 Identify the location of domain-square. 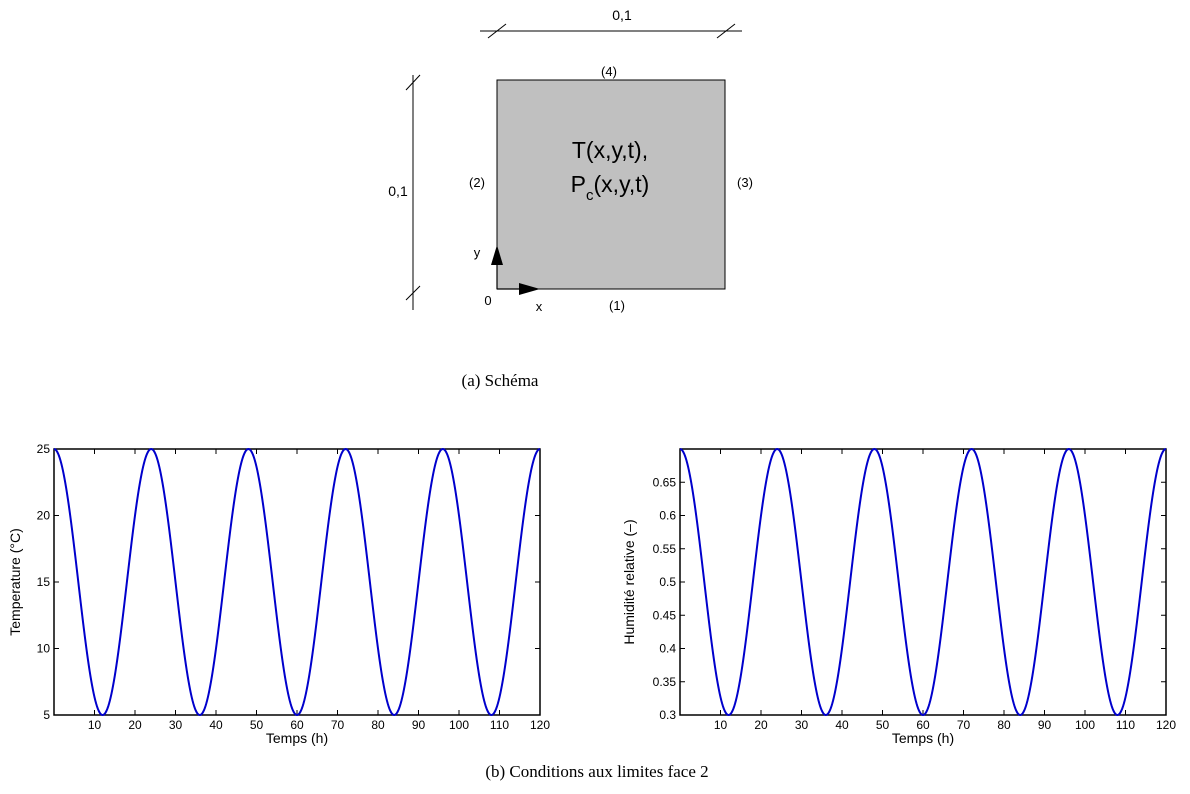
(611, 184).